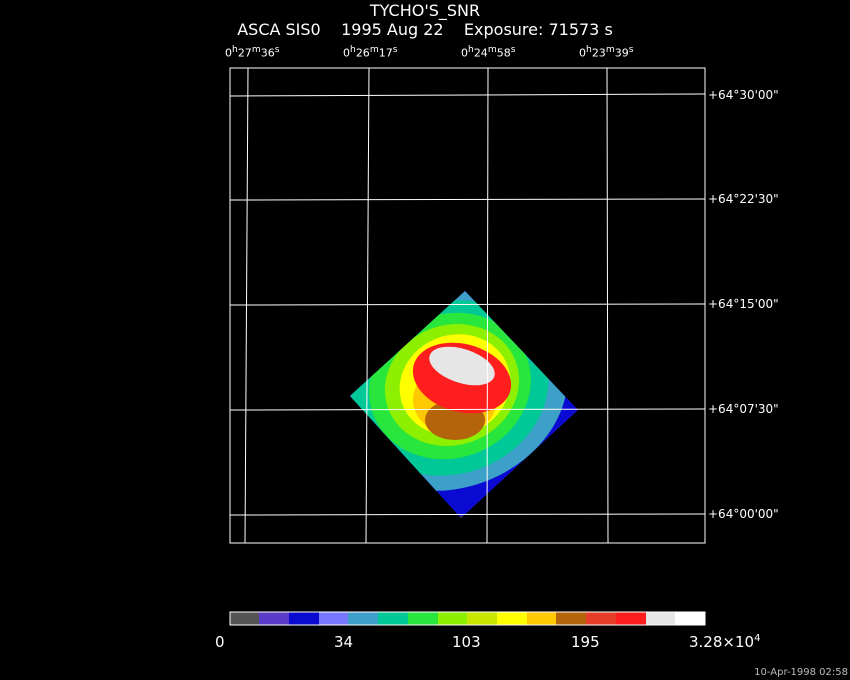 The image size is (850, 680). Describe the element at coordinates (370, 52) in the screenshot. I see `ra-tick-label: 0h26m17s` at that location.